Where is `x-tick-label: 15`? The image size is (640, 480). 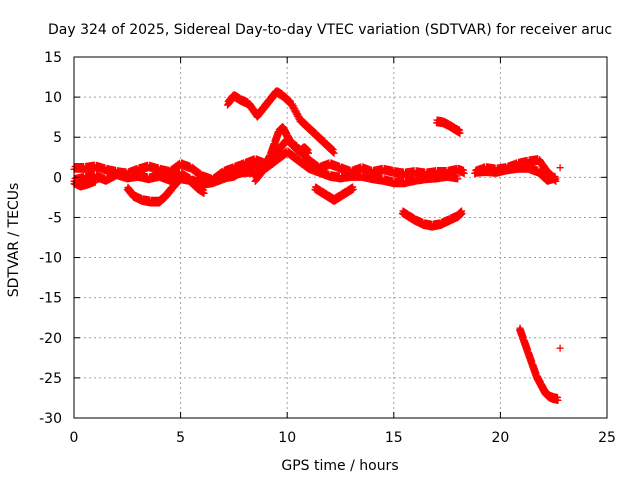 x-tick-label: 15 is located at coordinates (394, 438).